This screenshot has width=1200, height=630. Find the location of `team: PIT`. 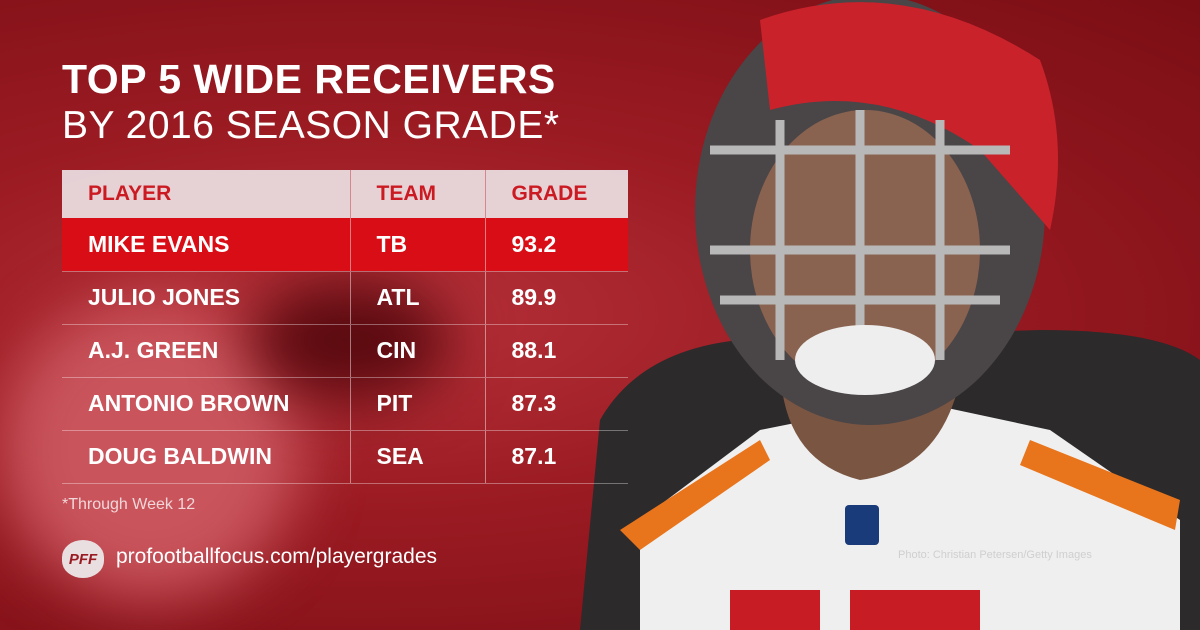

team: PIT is located at coordinates (417, 404).